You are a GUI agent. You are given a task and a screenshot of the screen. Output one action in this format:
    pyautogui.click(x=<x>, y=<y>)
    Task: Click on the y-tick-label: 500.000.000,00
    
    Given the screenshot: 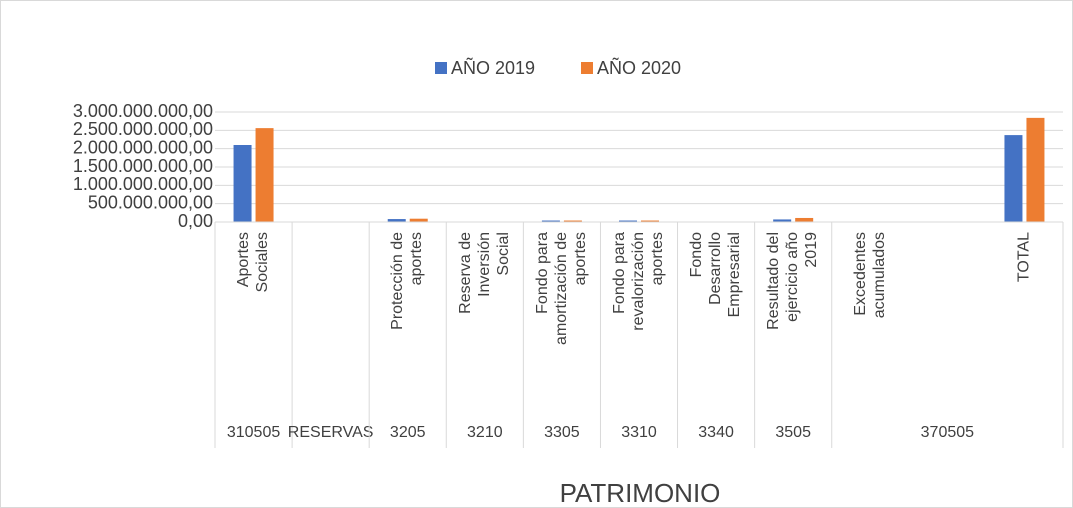 What is the action you would take?
    pyautogui.click(x=150, y=202)
    